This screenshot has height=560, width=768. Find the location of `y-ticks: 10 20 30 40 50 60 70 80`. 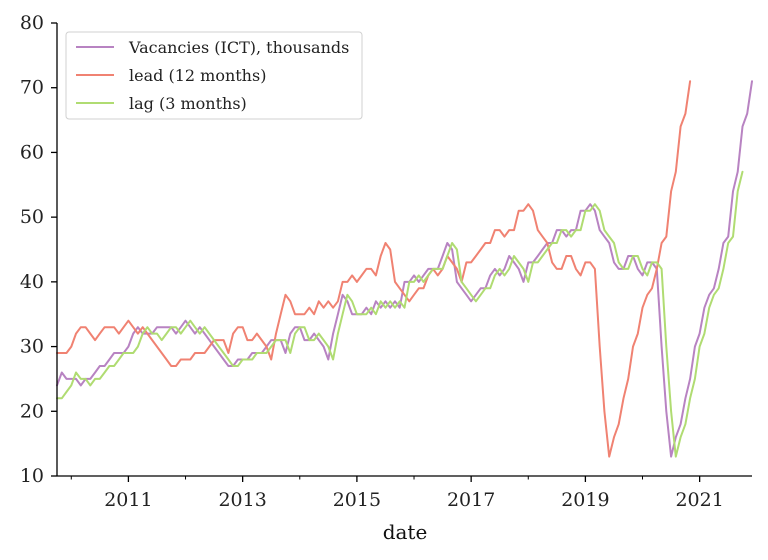

y-ticks: 10 20 30 40 50 60 70 80 is located at coordinates (38, 249).